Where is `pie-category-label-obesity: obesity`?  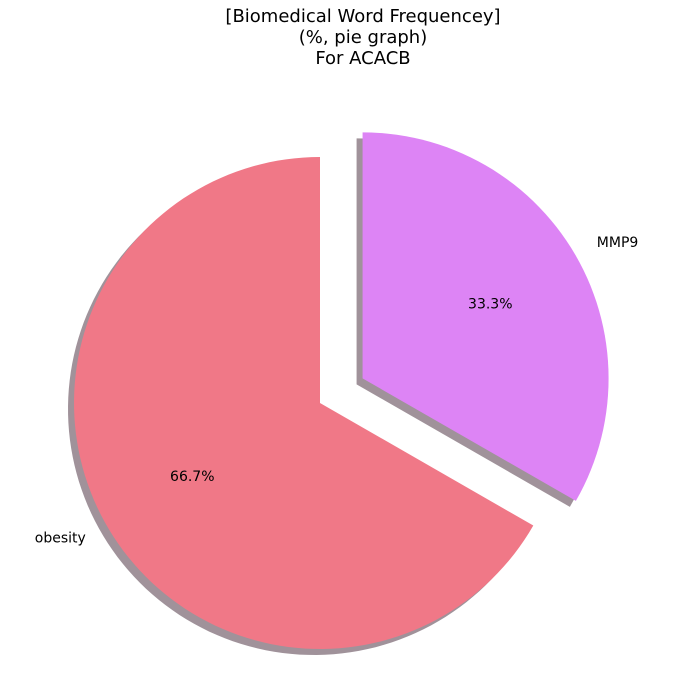 pie-category-label-obesity: obesity is located at coordinates (60, 539).